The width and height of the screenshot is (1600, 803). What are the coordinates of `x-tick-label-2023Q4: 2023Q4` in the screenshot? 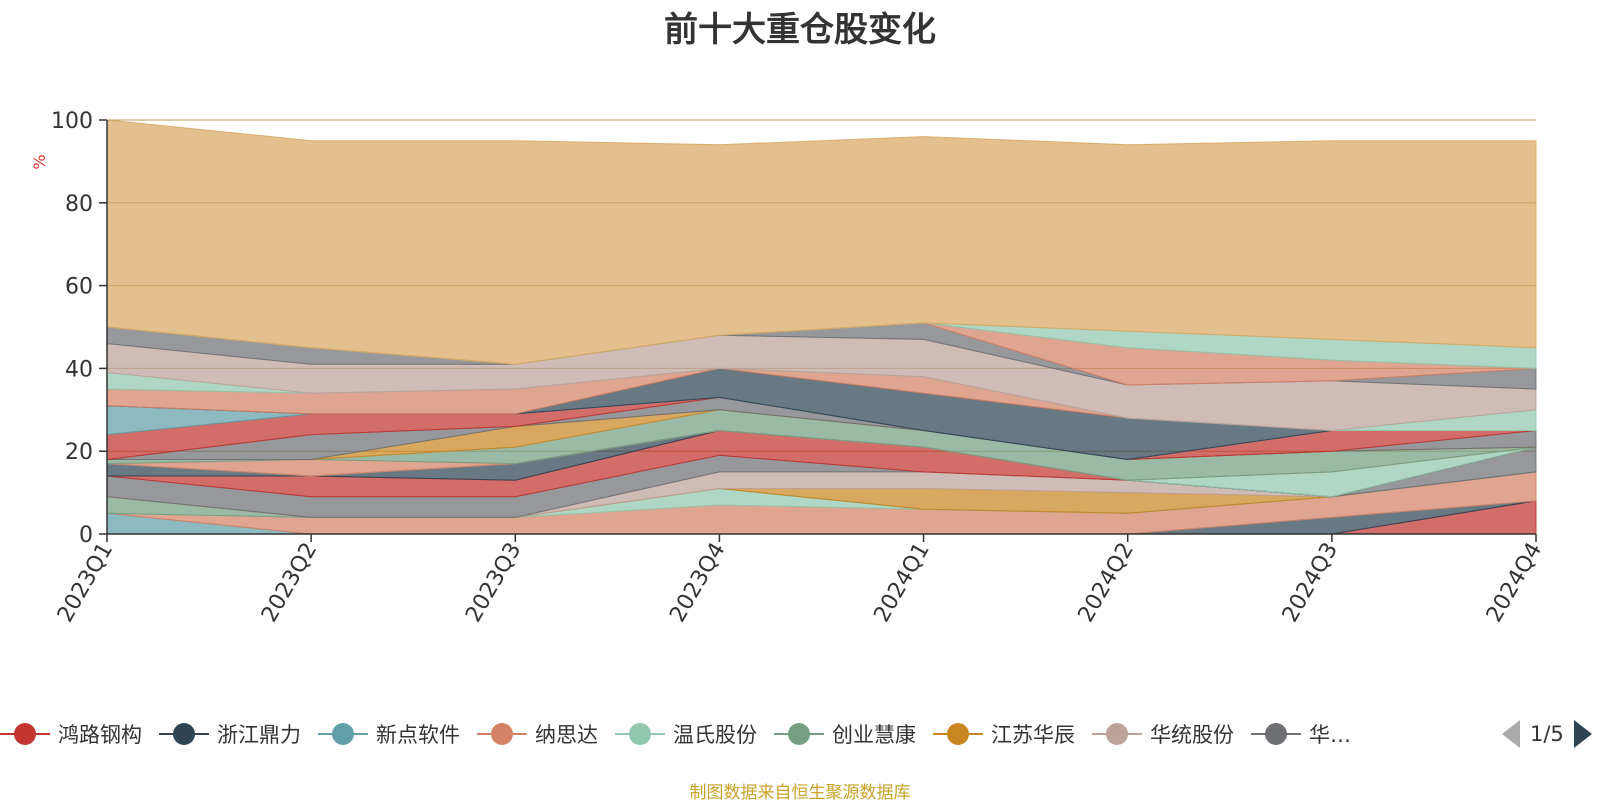 It's located at (697, 583).